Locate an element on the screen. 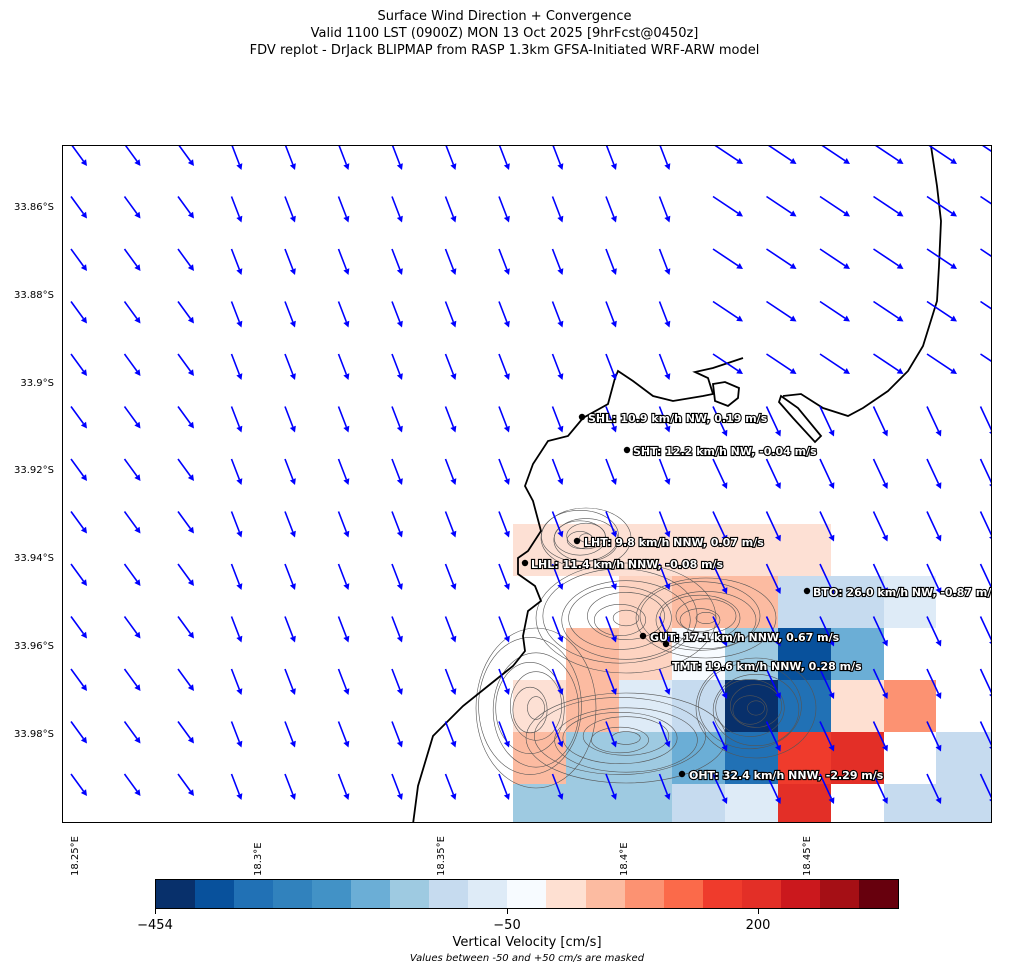 The image size is (1009, 974). station-dot-lhl is located at coordinates (525, 563).